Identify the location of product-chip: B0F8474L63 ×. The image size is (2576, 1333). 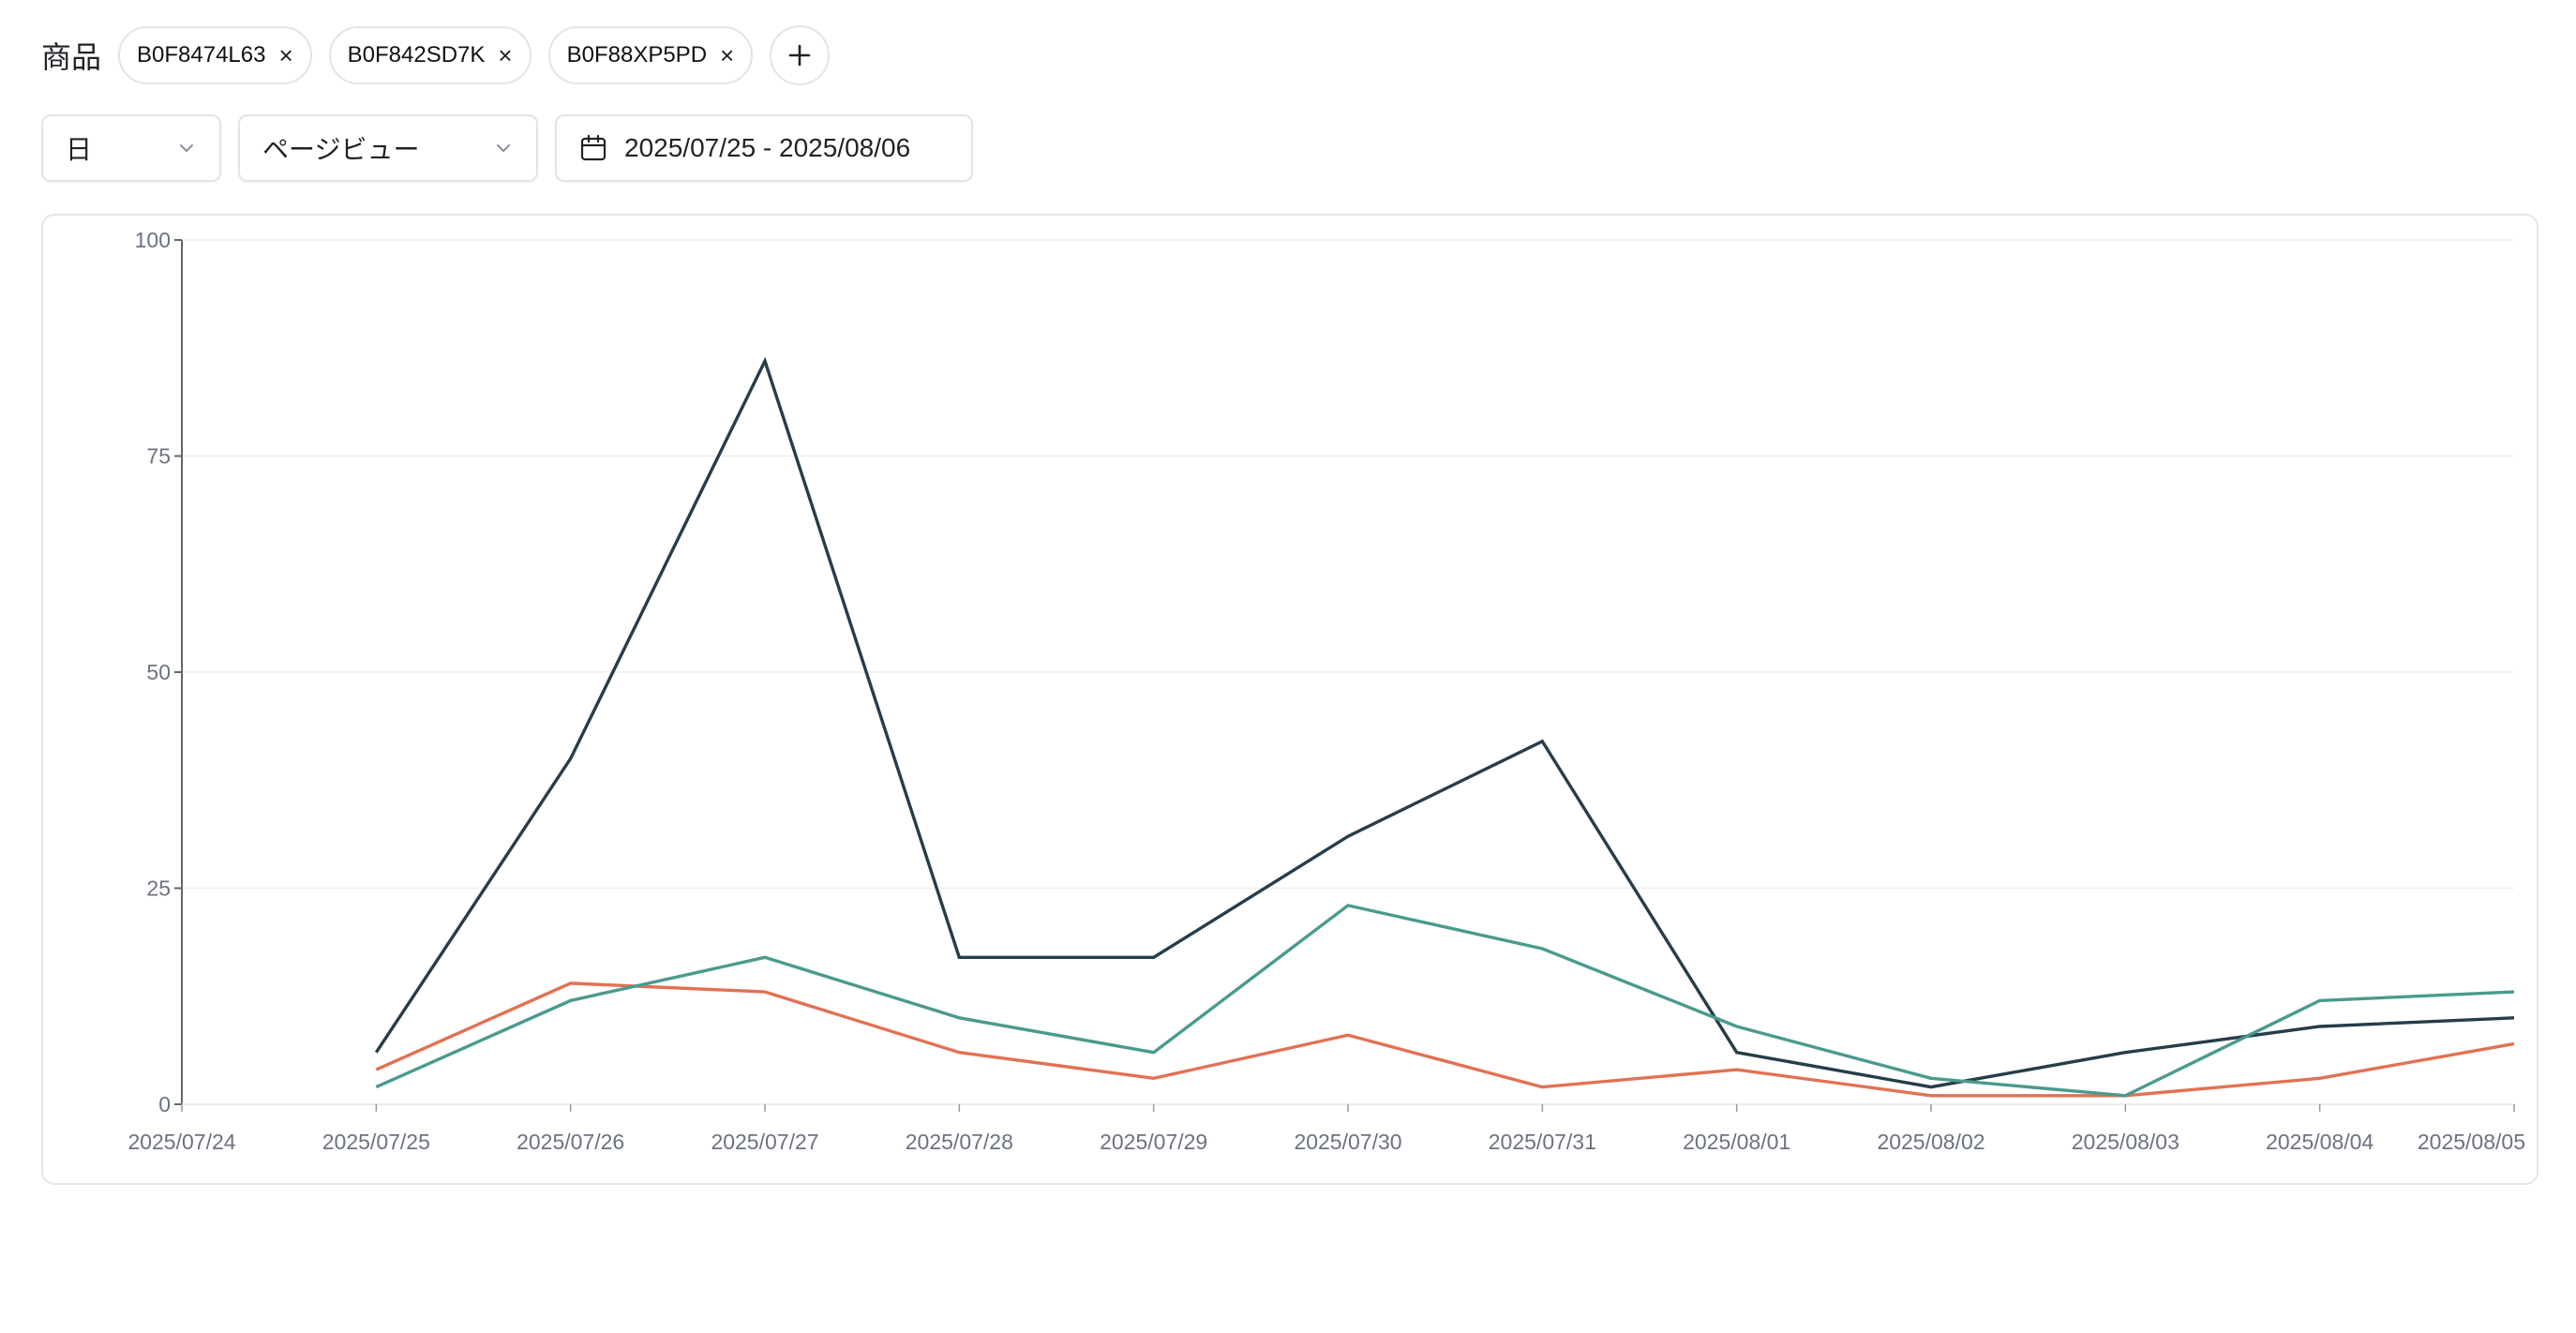
(215, 55).